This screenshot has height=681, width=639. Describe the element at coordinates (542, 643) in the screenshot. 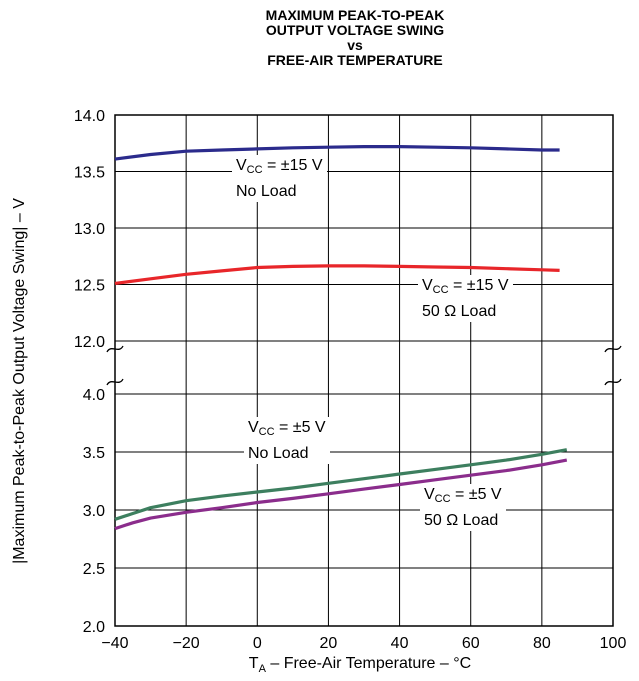

I see `x-tick-label: 80` at that location.